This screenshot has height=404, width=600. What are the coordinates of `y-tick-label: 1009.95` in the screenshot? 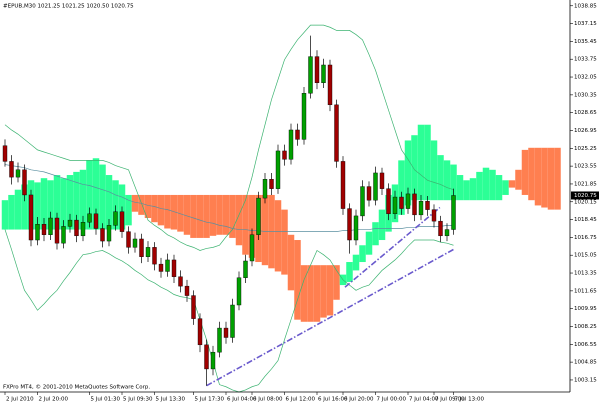 It's located at (585, 309).